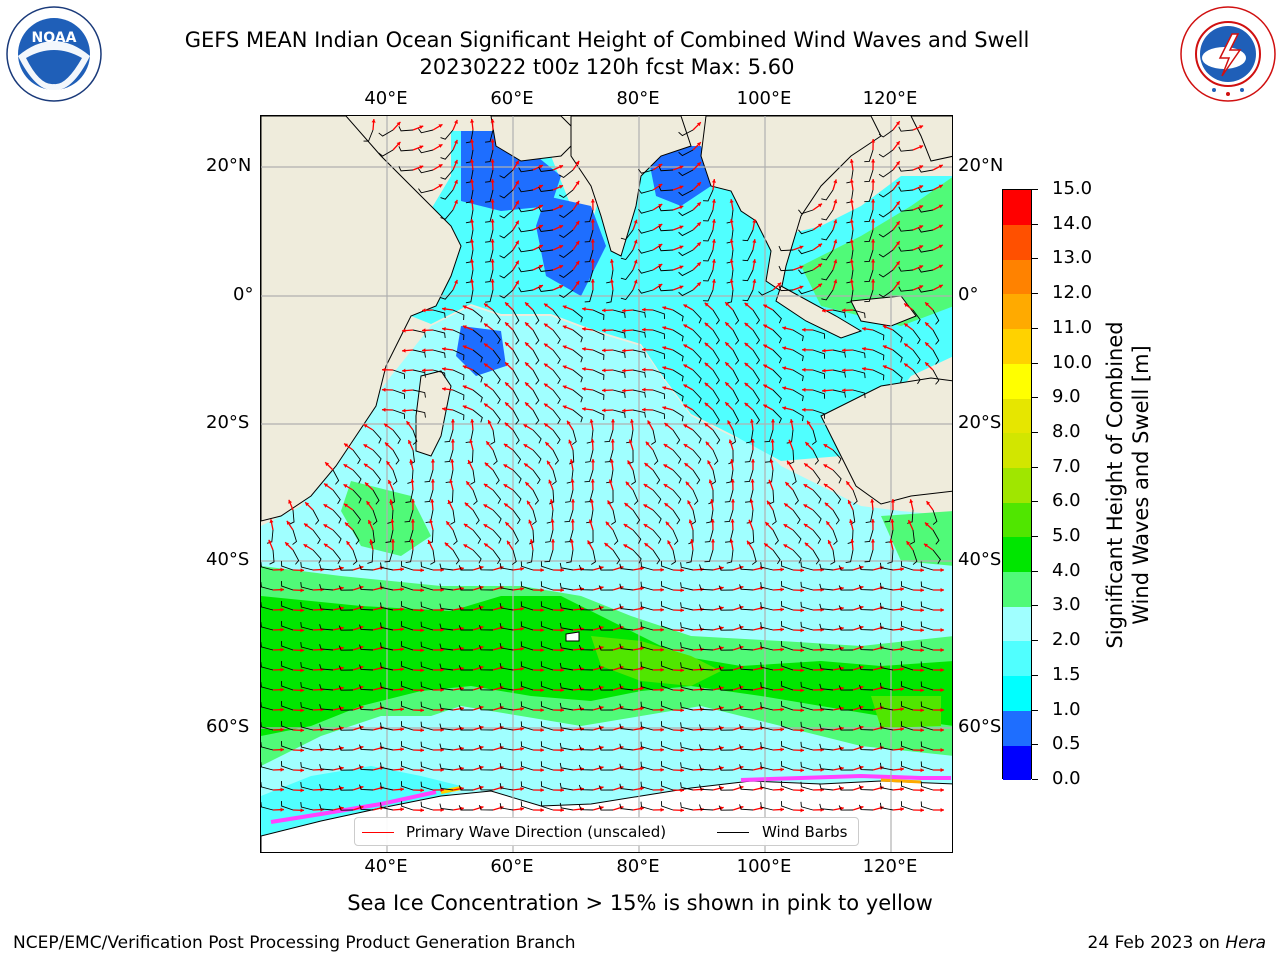  What do you see at coordinates (1035, 606) in the screenshot?
I see `colorbar-tick` at bounding box center [1035, 606].